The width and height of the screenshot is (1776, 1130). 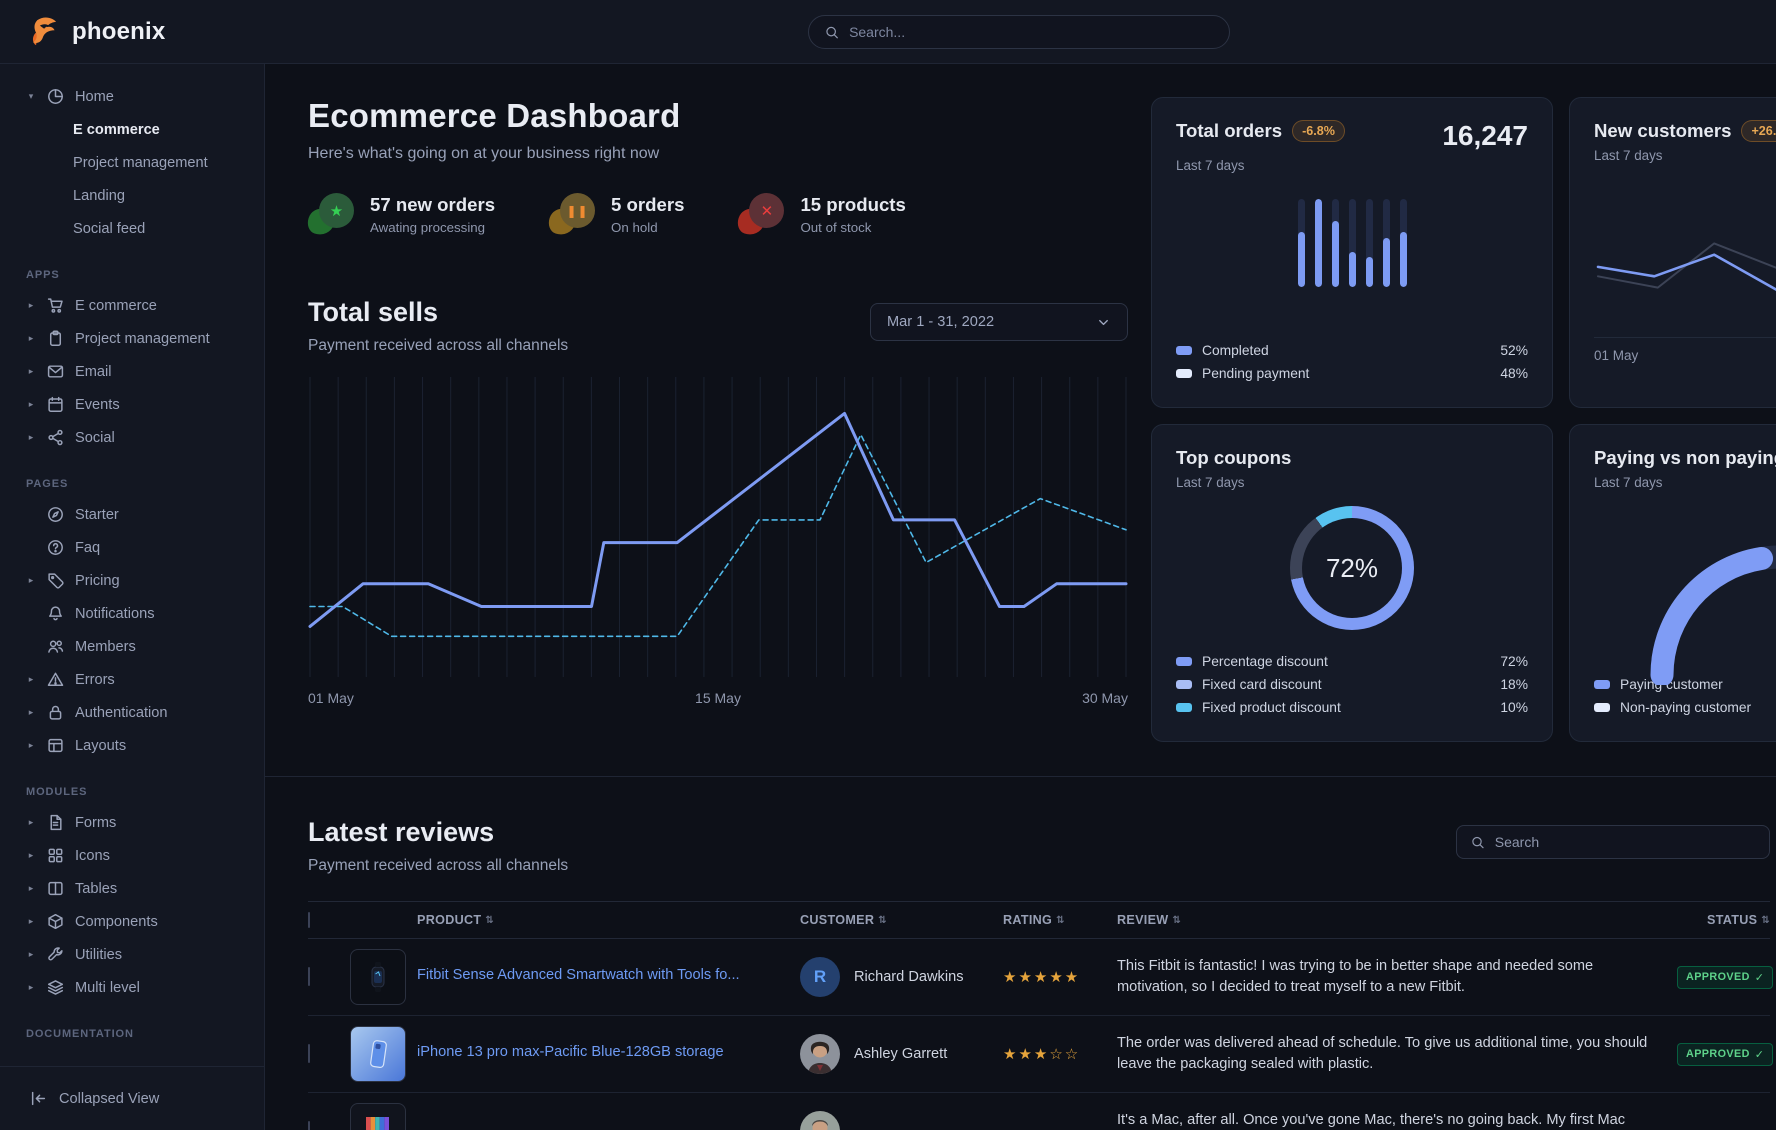 I want to click on sidebar-item-project-management-dashboard: Project management, so click(x=140, y=162).